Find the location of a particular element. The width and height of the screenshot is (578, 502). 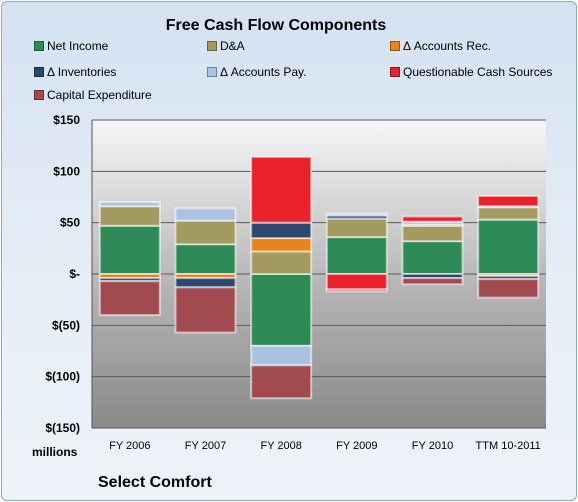

x-tick-label: FY 2009 is located at coordinates (356, 446).